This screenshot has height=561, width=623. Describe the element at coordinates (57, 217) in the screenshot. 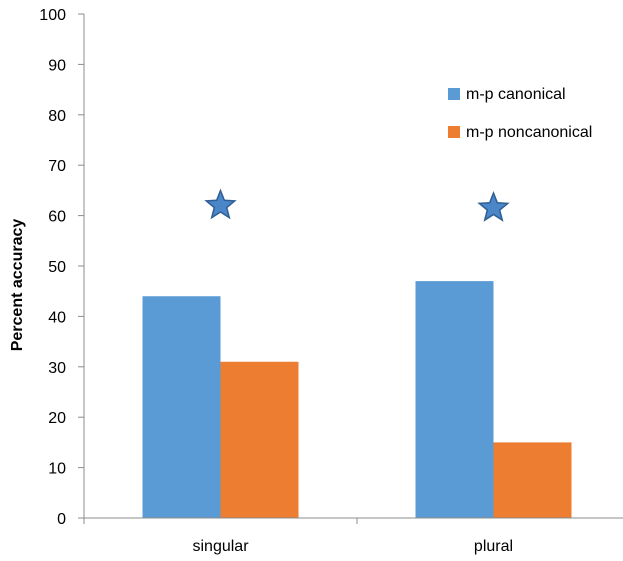

I see `y-tick-label: 60` at that location.